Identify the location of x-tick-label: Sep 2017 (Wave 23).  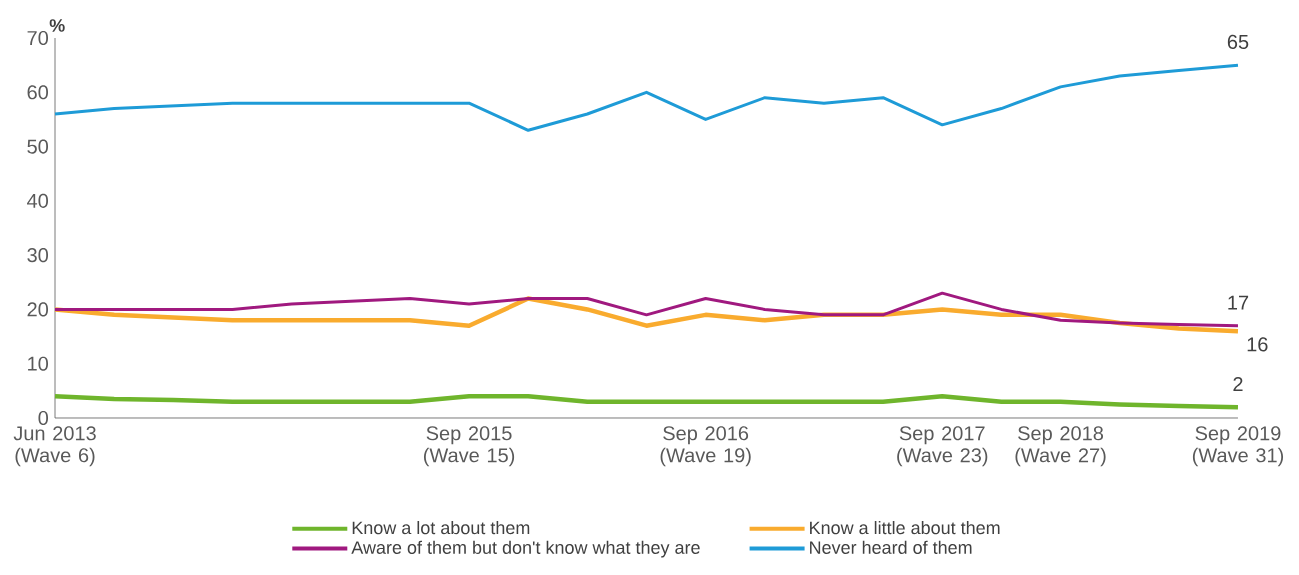
(942, 446).